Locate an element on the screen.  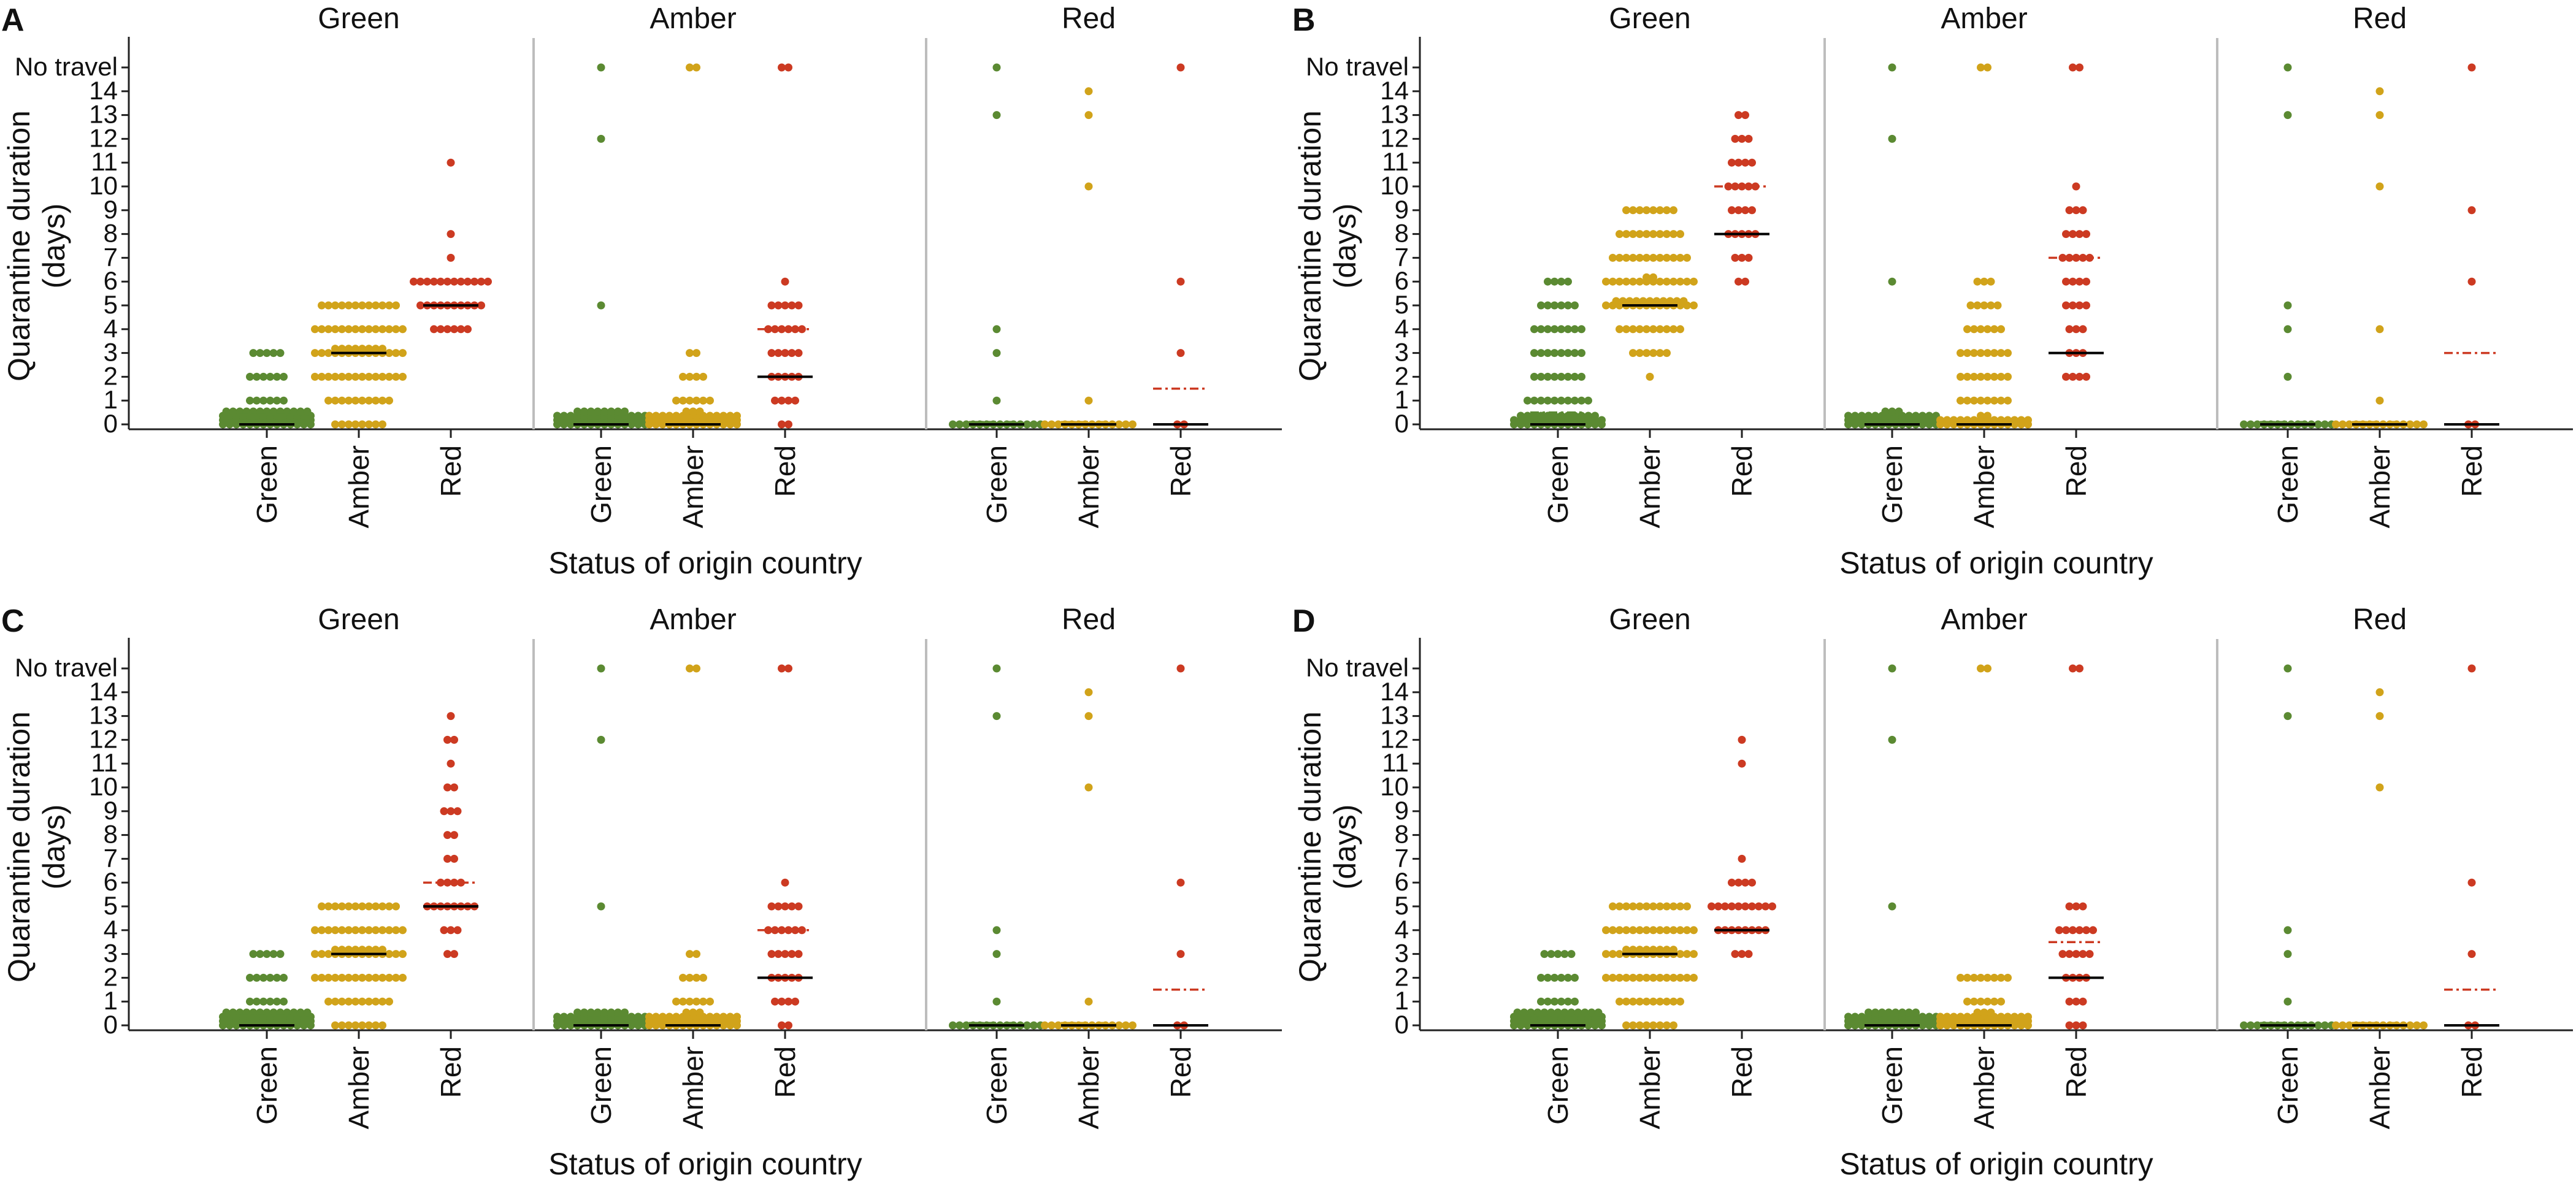
panel-label: A is located at coordinates (13, 20).